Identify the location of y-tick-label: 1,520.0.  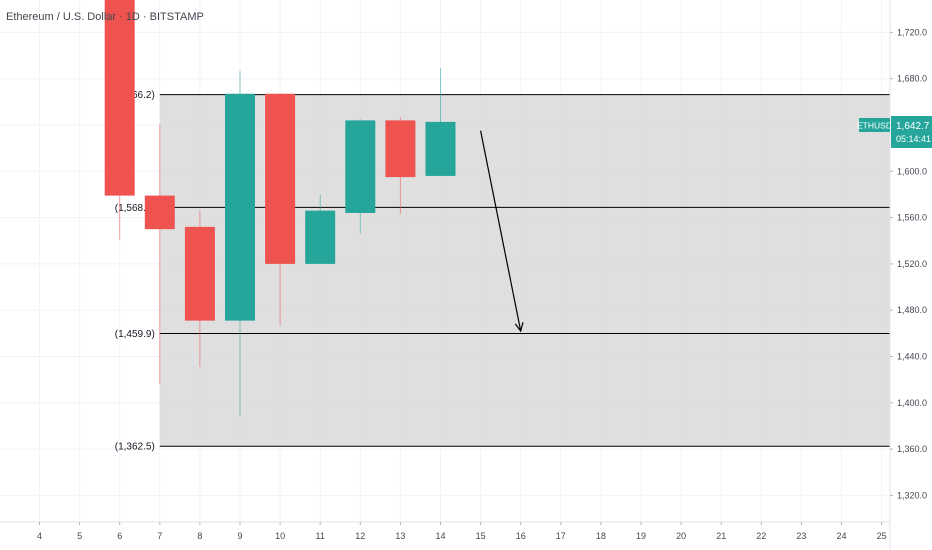
(912, 264).